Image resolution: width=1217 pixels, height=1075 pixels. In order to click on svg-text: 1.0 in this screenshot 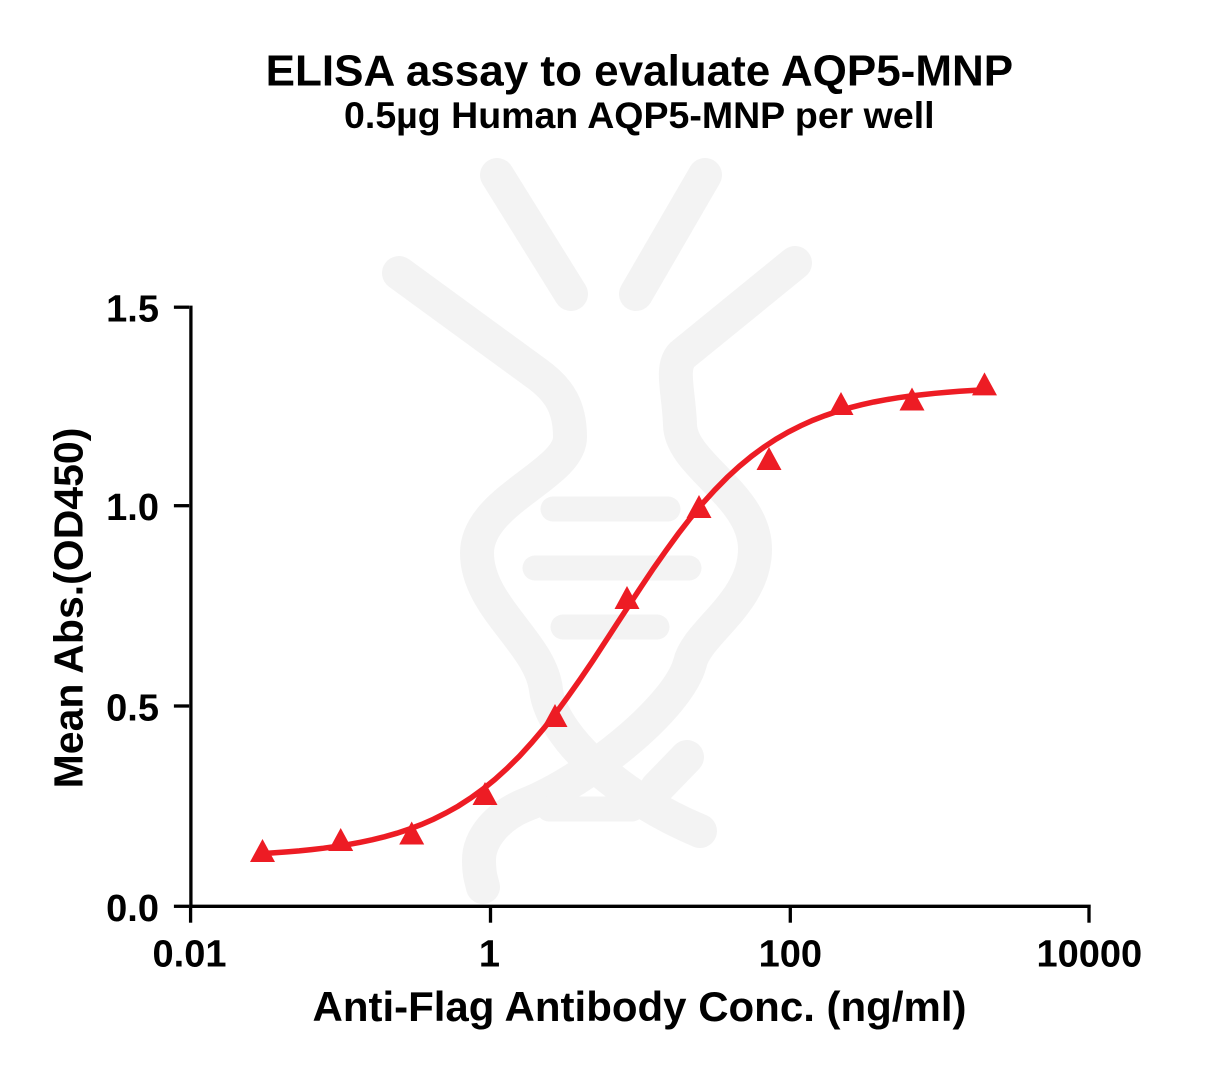, I will do `click(132, 508)`.